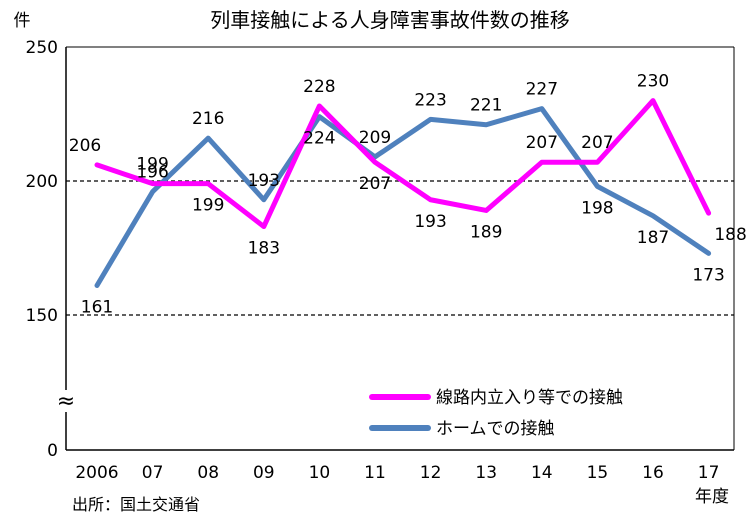  Describe the element at coordinates (85, 146) in the screenshot. I see `data-label-series-0: 206` at that location.